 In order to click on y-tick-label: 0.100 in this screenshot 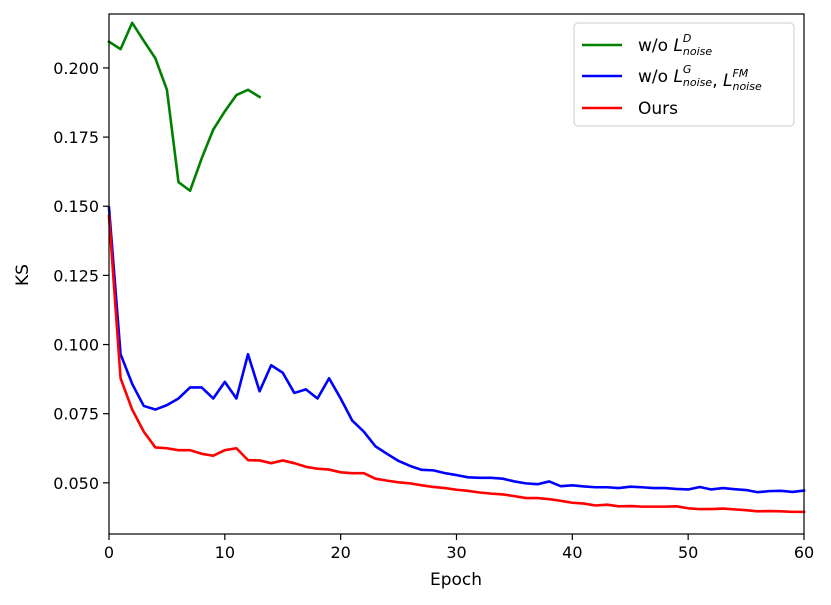, I will do `click(76, 345)`.